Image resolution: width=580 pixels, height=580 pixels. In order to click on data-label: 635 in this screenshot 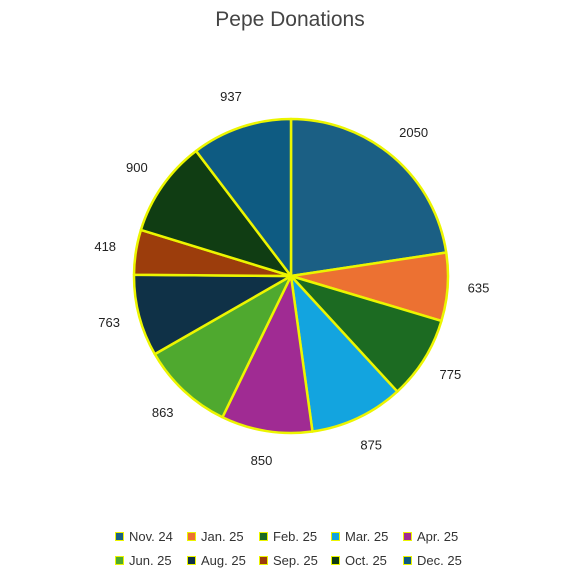, I will do `click(479, 288)`.